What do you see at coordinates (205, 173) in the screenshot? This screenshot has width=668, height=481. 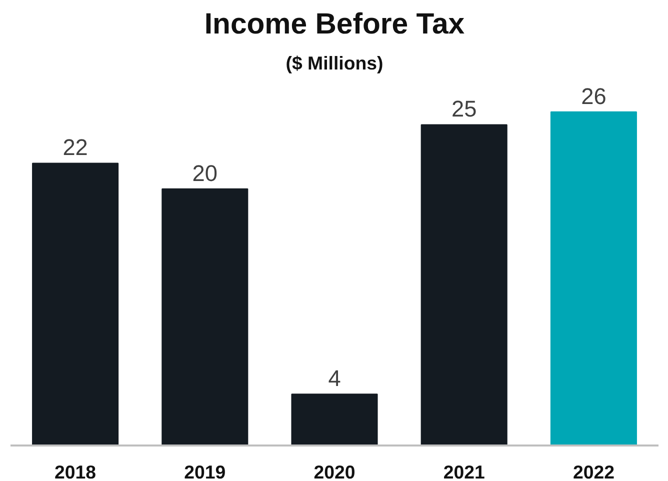 I see `data-label: 20` at bounding box center [205, 173].